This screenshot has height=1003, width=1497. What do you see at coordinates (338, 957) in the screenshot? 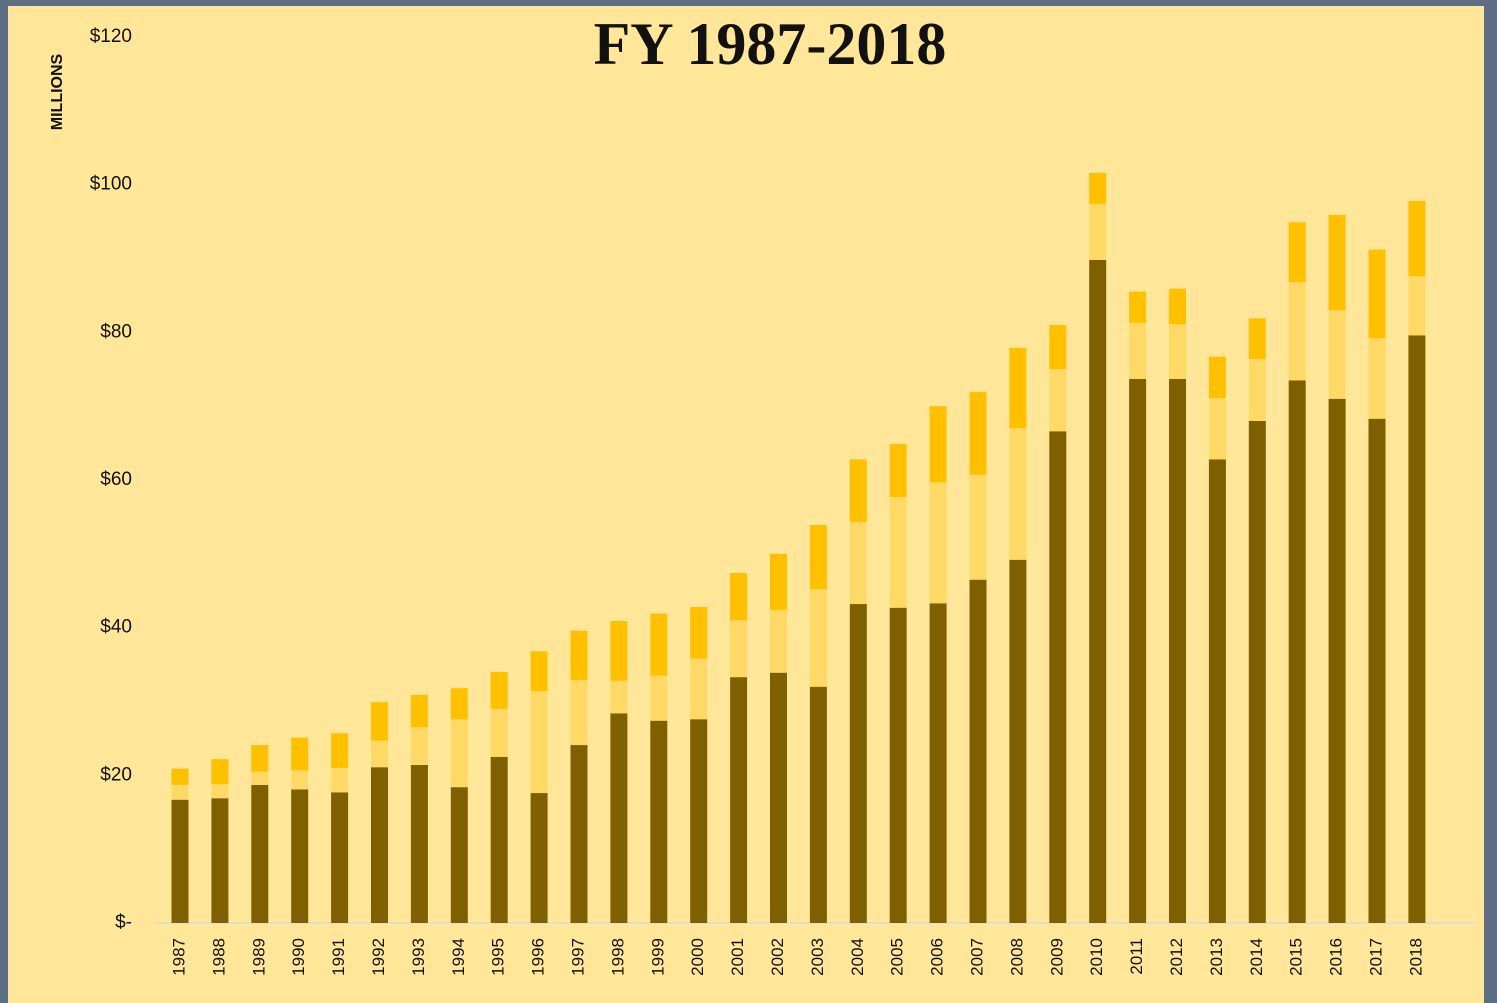
I see `x-tick-label: 1991` at bounding box center [338, 957].